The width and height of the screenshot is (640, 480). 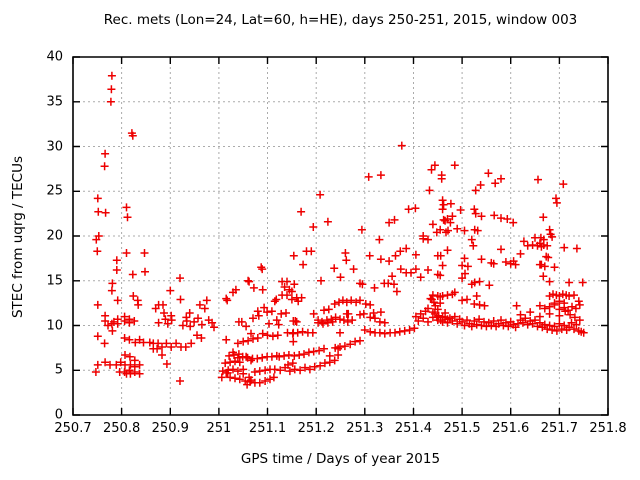 I want to click on y-tick-label: 20, so click(x=54, y=236).